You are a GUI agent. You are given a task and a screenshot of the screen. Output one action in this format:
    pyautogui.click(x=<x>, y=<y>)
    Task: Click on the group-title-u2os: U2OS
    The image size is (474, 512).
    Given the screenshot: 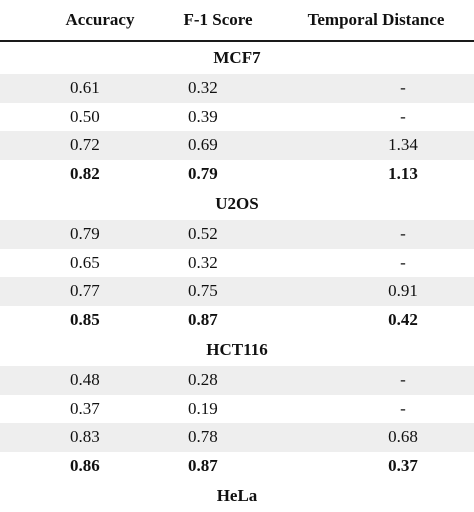 What is the action you would take?
    pyautogui.click(x=237, y=204)
    